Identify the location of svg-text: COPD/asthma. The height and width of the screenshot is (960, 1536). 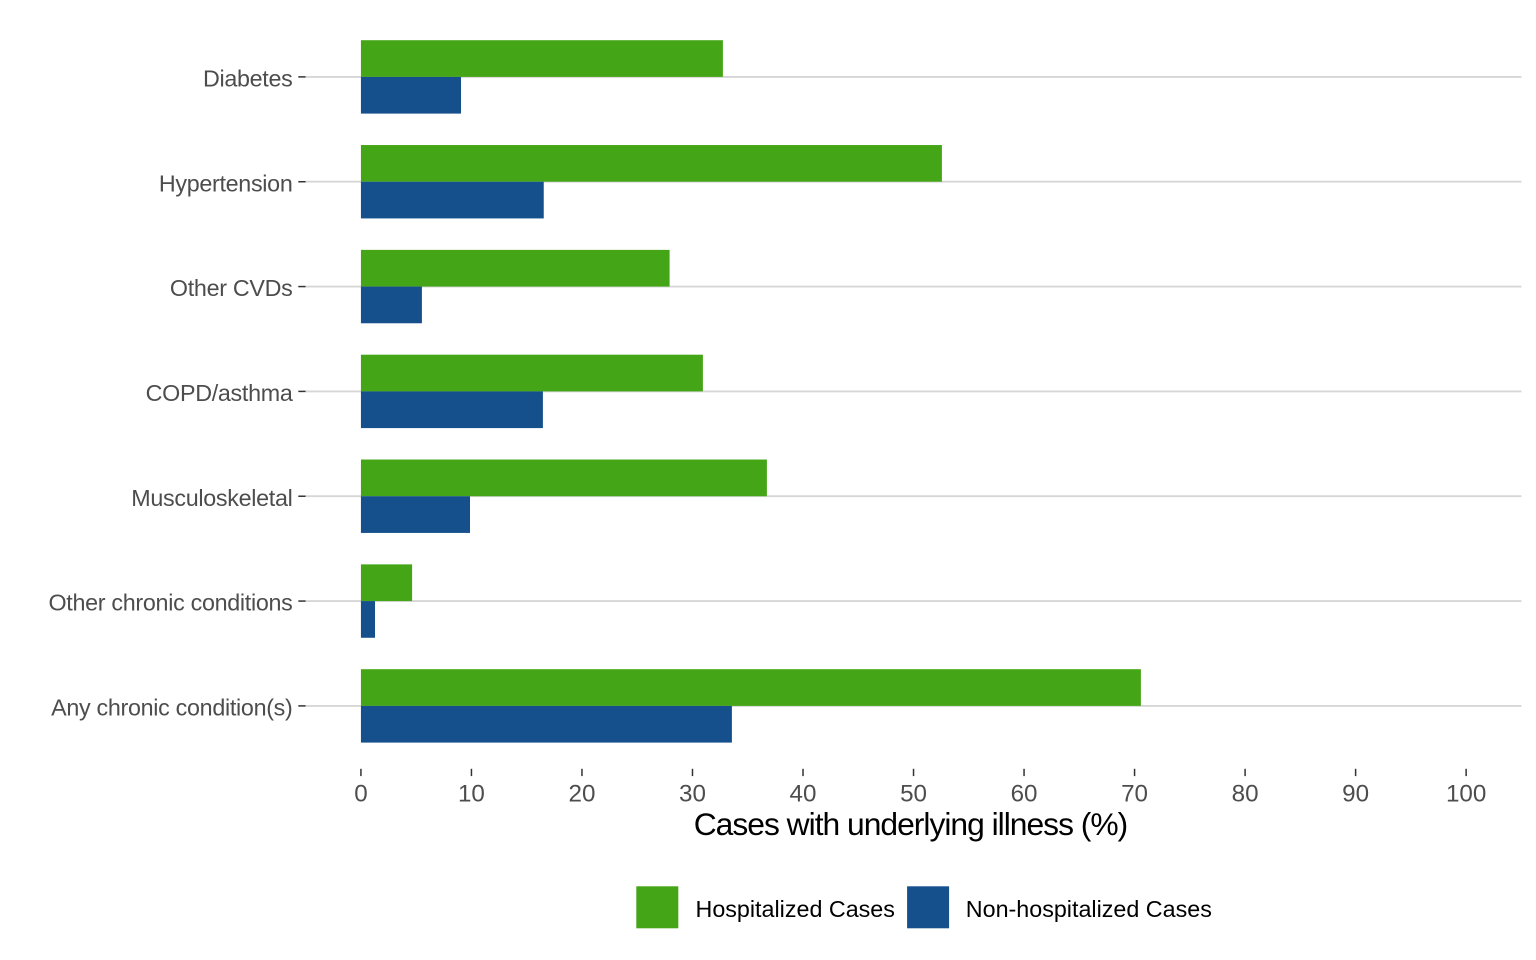
(219, 393).